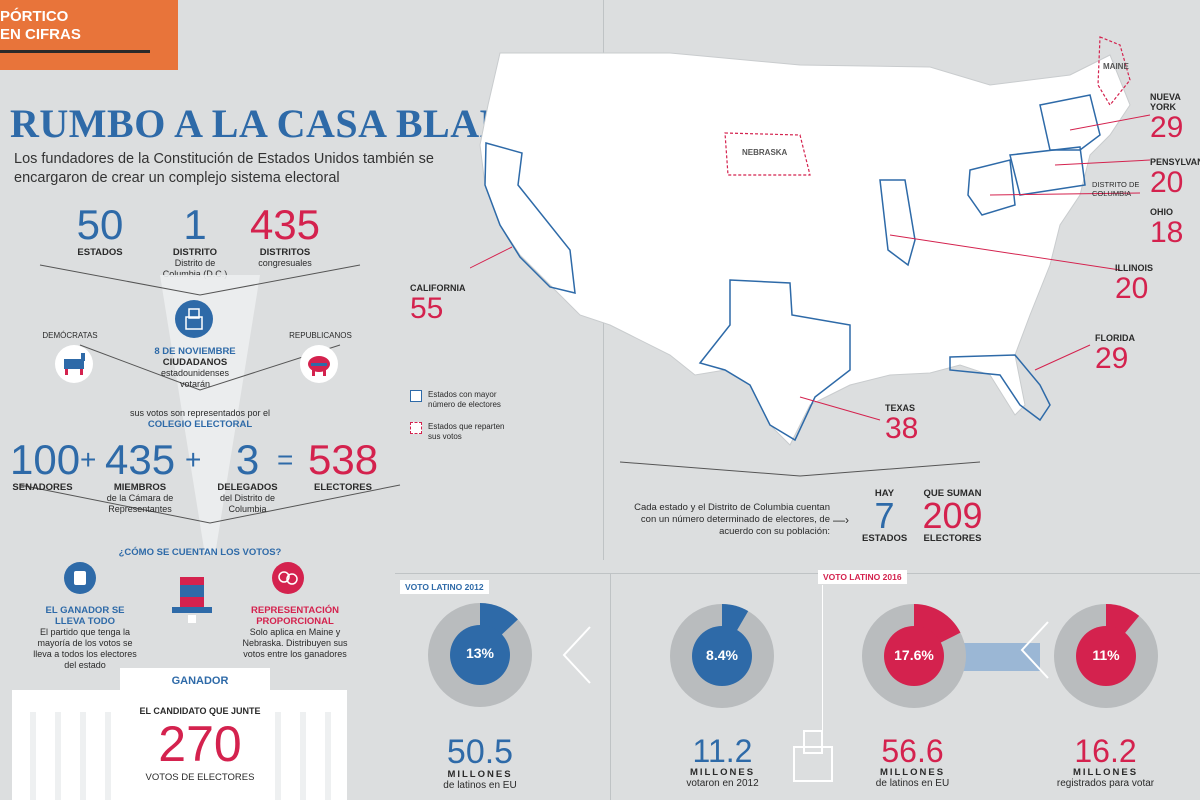 Image resolution: width=1200 pixels, height=800 pixels. I want to click on texas-value: 38, so click(902, 428).